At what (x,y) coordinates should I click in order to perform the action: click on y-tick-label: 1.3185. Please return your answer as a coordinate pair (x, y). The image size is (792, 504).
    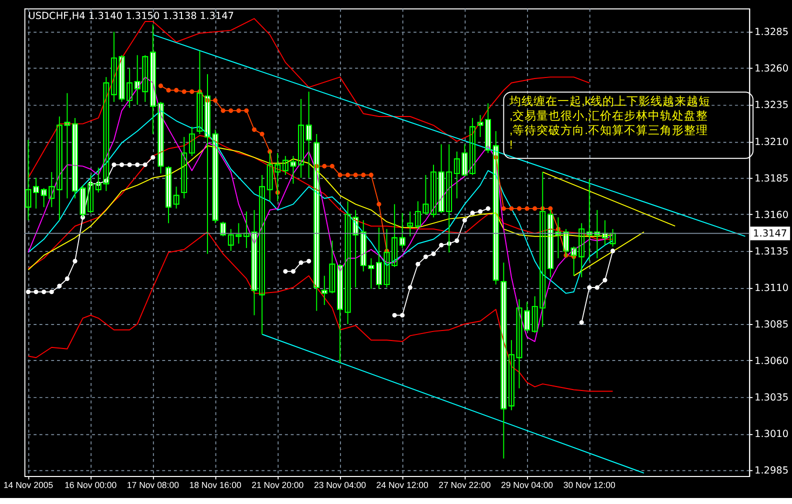
    Looking at the image, I should click on (771, 178).